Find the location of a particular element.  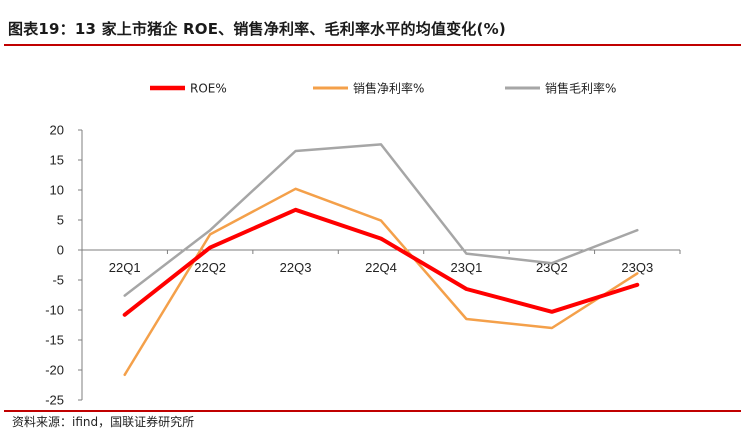

figure-title: 图表19：13 家上市猪企 ROE、销售净利率、毛利率水平的均值变化(%) is located at coordinates (257, 29).